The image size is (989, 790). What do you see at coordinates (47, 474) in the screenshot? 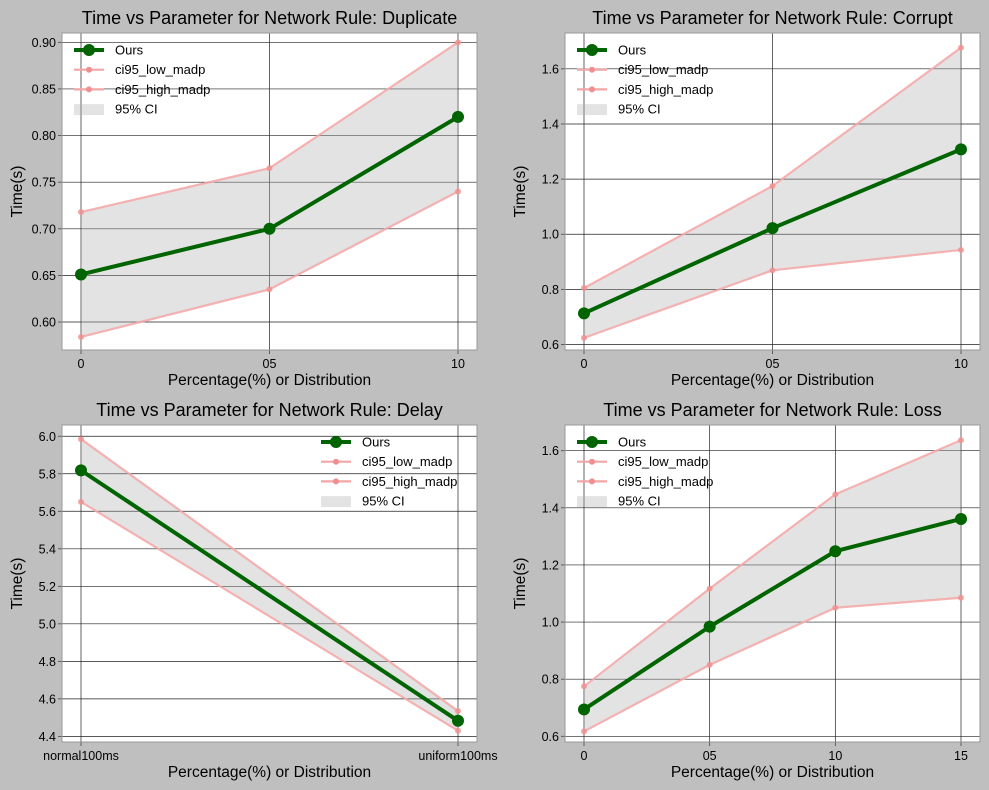
I see `y-tick-label: 5.8` at bounding box center [47, 474].